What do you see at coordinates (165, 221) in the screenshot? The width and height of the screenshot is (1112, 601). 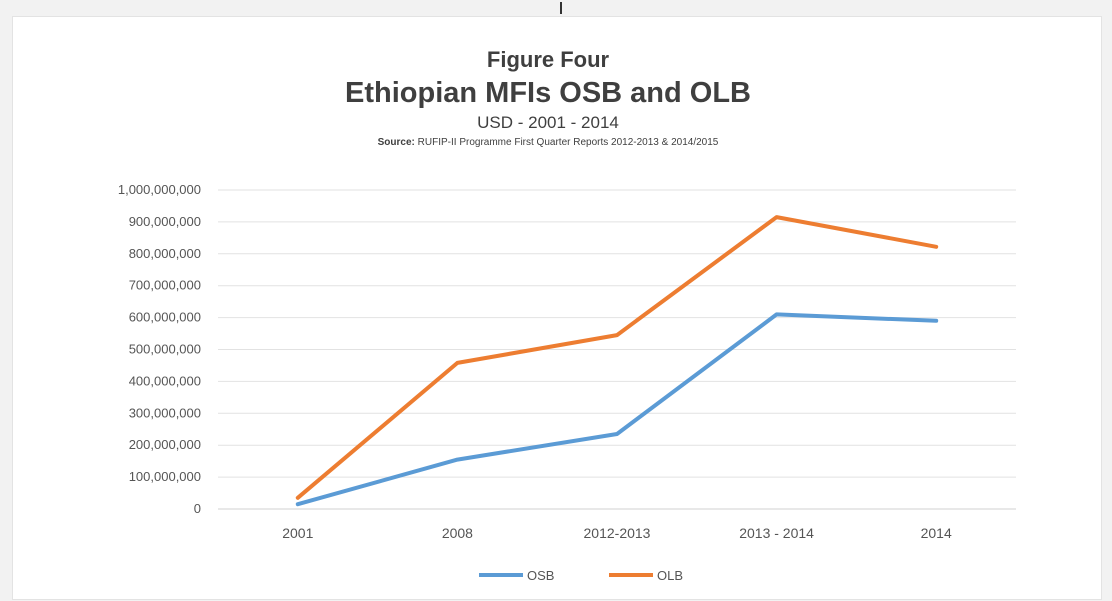 I see `y-tick-label: 900,000,000` at bounding box center [165, 221].